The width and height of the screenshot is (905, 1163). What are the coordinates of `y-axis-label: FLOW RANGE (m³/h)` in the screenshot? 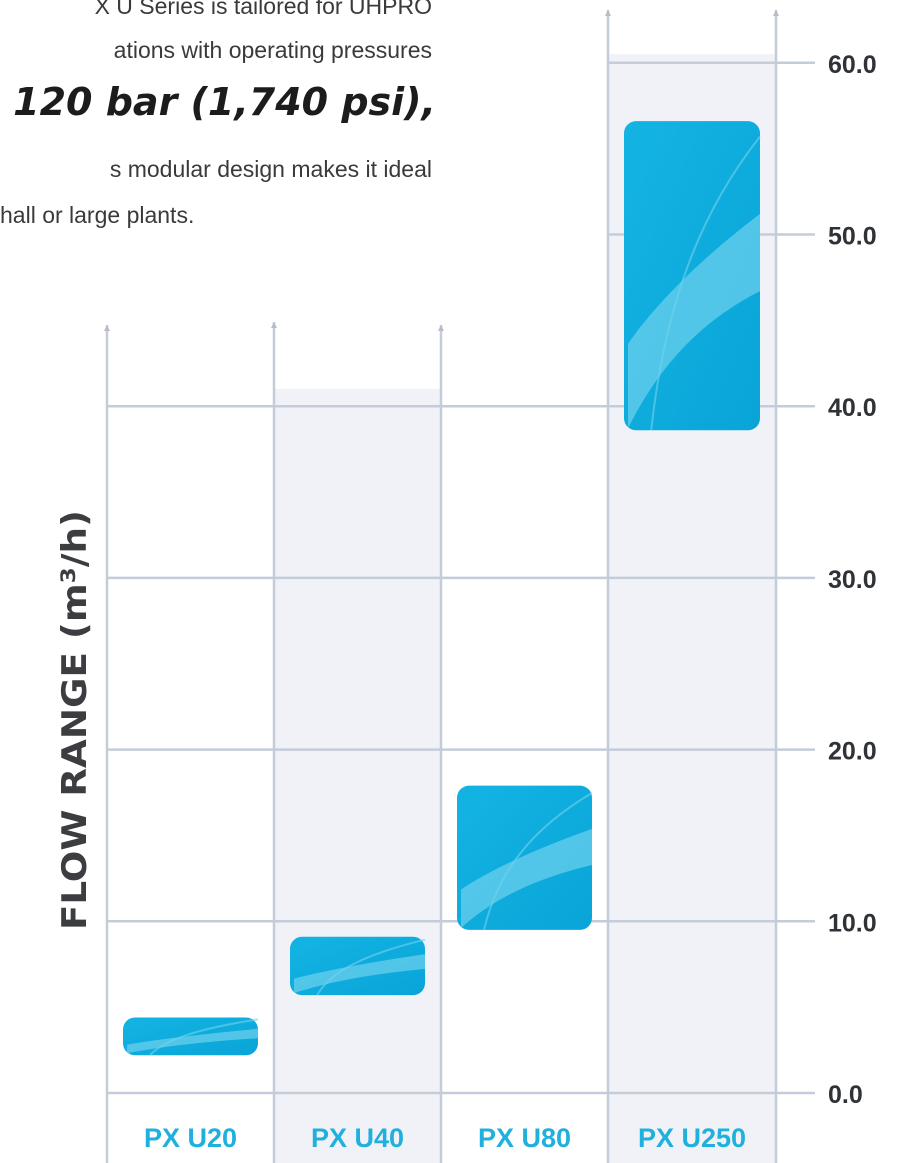 It's located at (75, 720).